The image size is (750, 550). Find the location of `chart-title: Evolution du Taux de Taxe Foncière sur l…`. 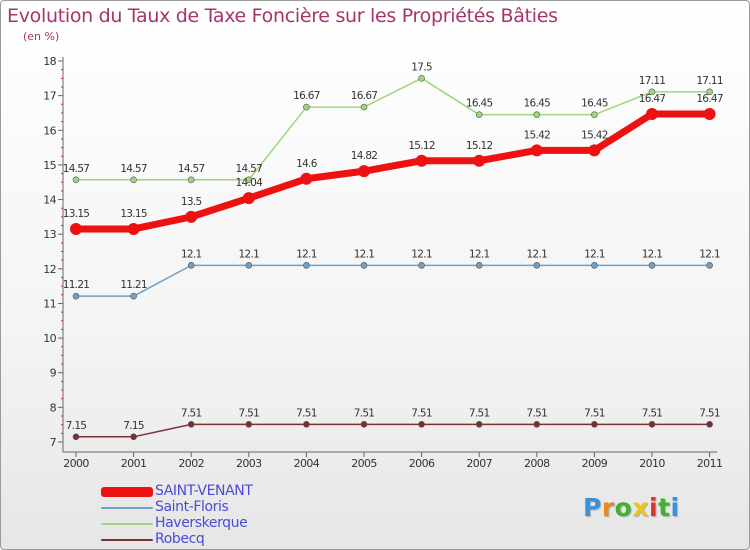

chart-title: Evolution du Taux de Taxe Foncière sur l… is located at coordinates (282, 16).